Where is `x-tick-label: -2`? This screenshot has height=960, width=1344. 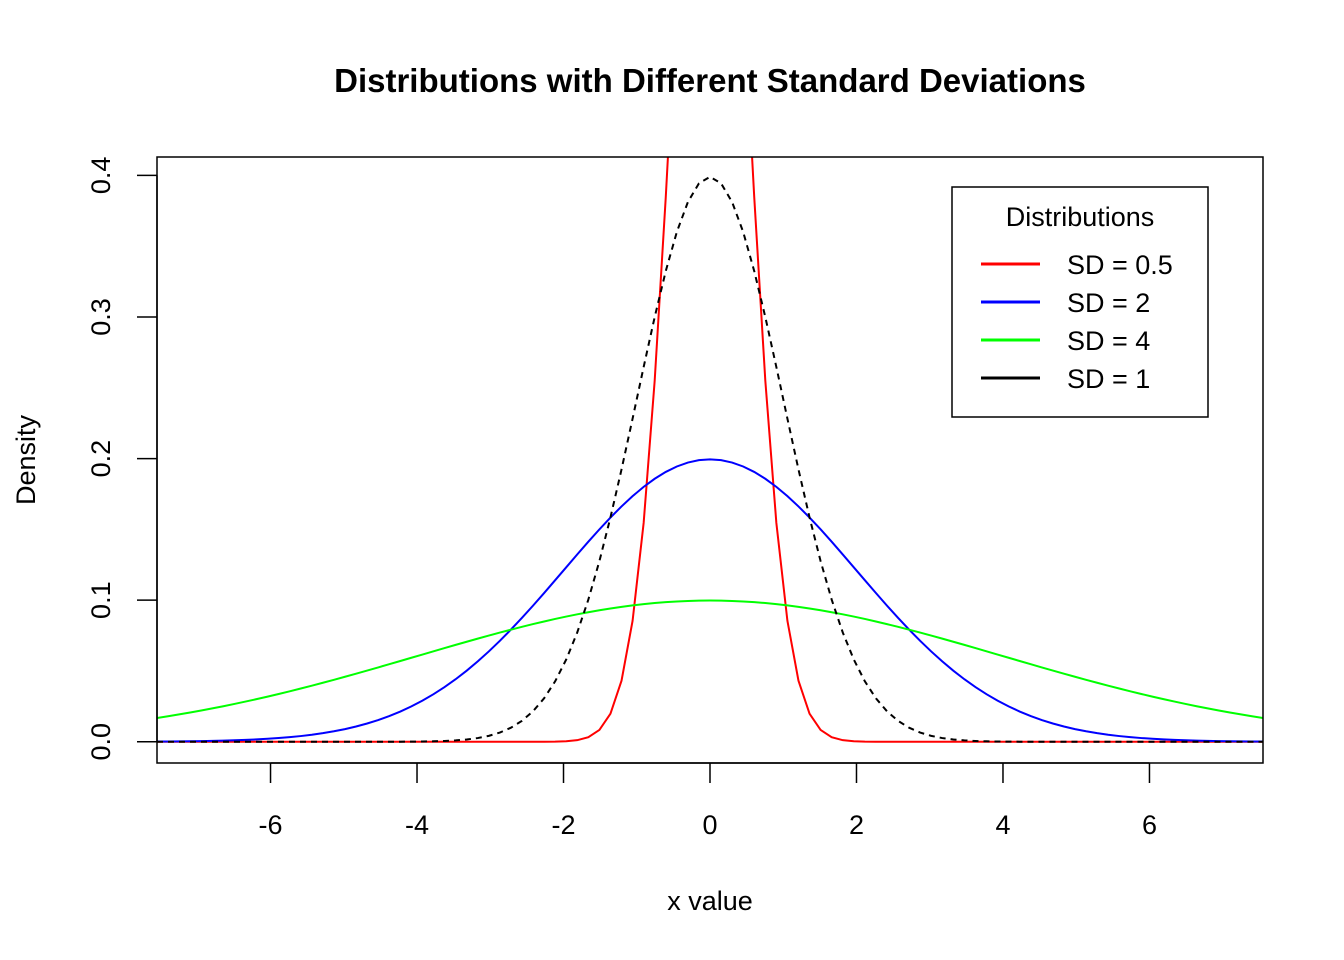 x-tick-label: -2 is located at coordinates (564, 825).